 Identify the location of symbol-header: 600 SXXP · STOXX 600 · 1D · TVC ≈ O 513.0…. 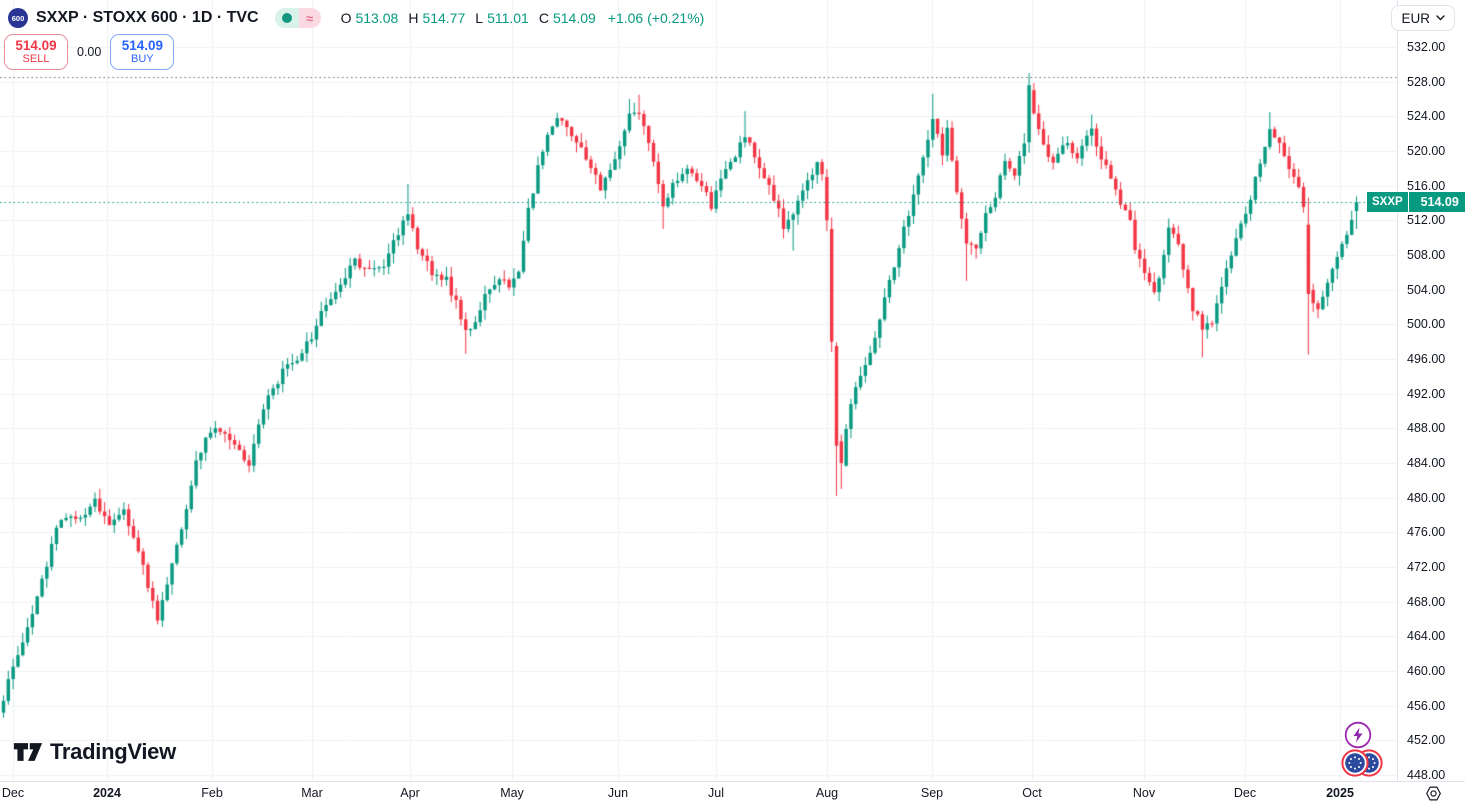
(356, 18).